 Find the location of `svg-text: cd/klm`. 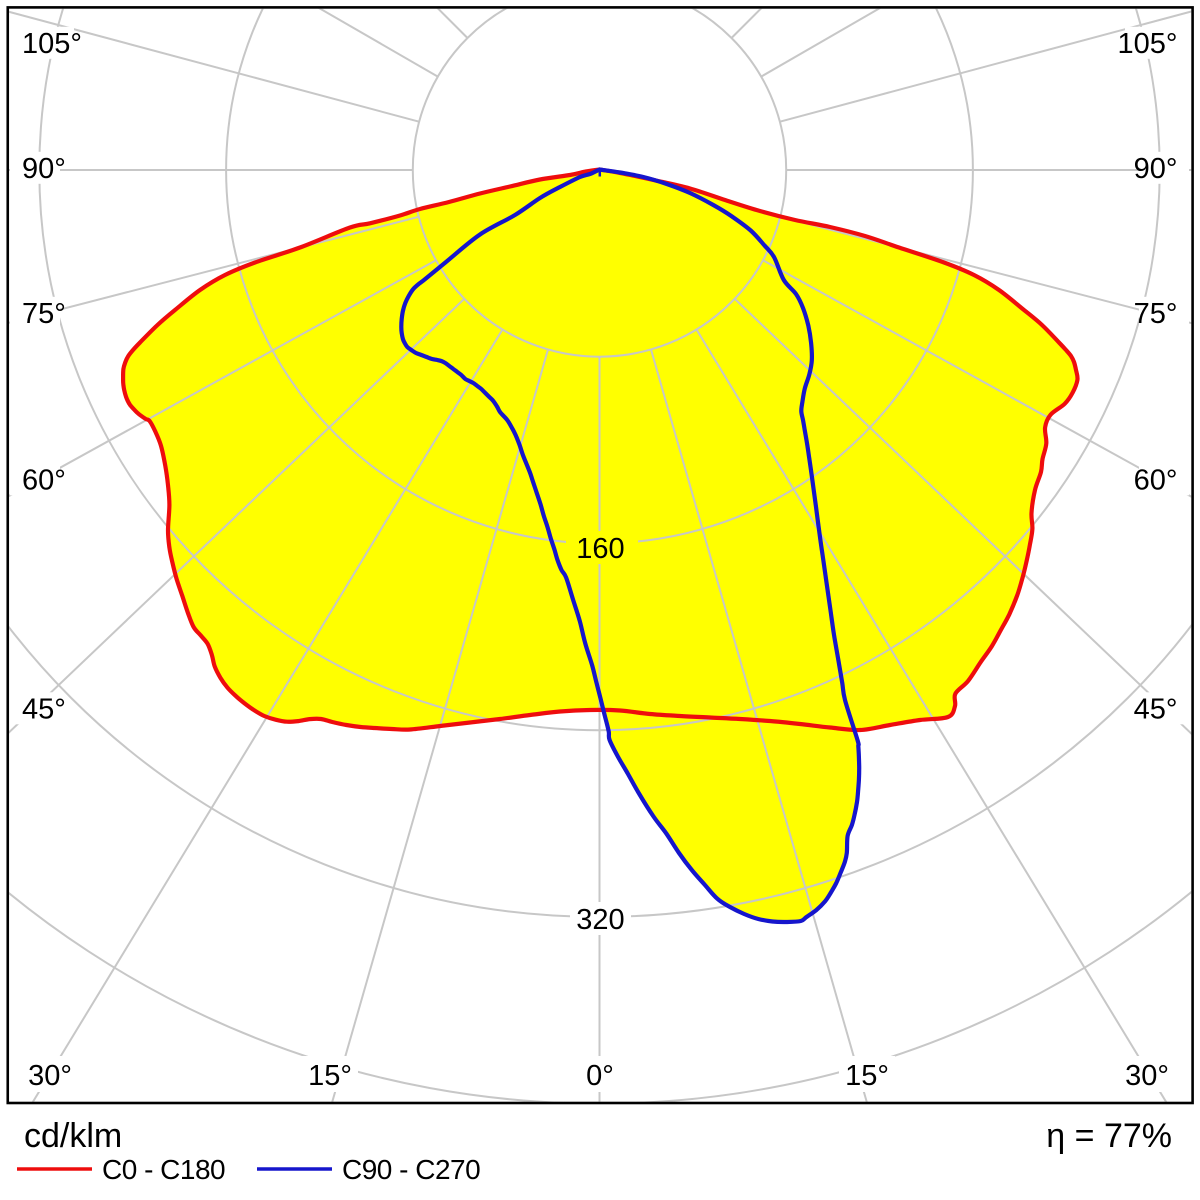

svg-text: cd/klm is located at coordinates (73, 1136).